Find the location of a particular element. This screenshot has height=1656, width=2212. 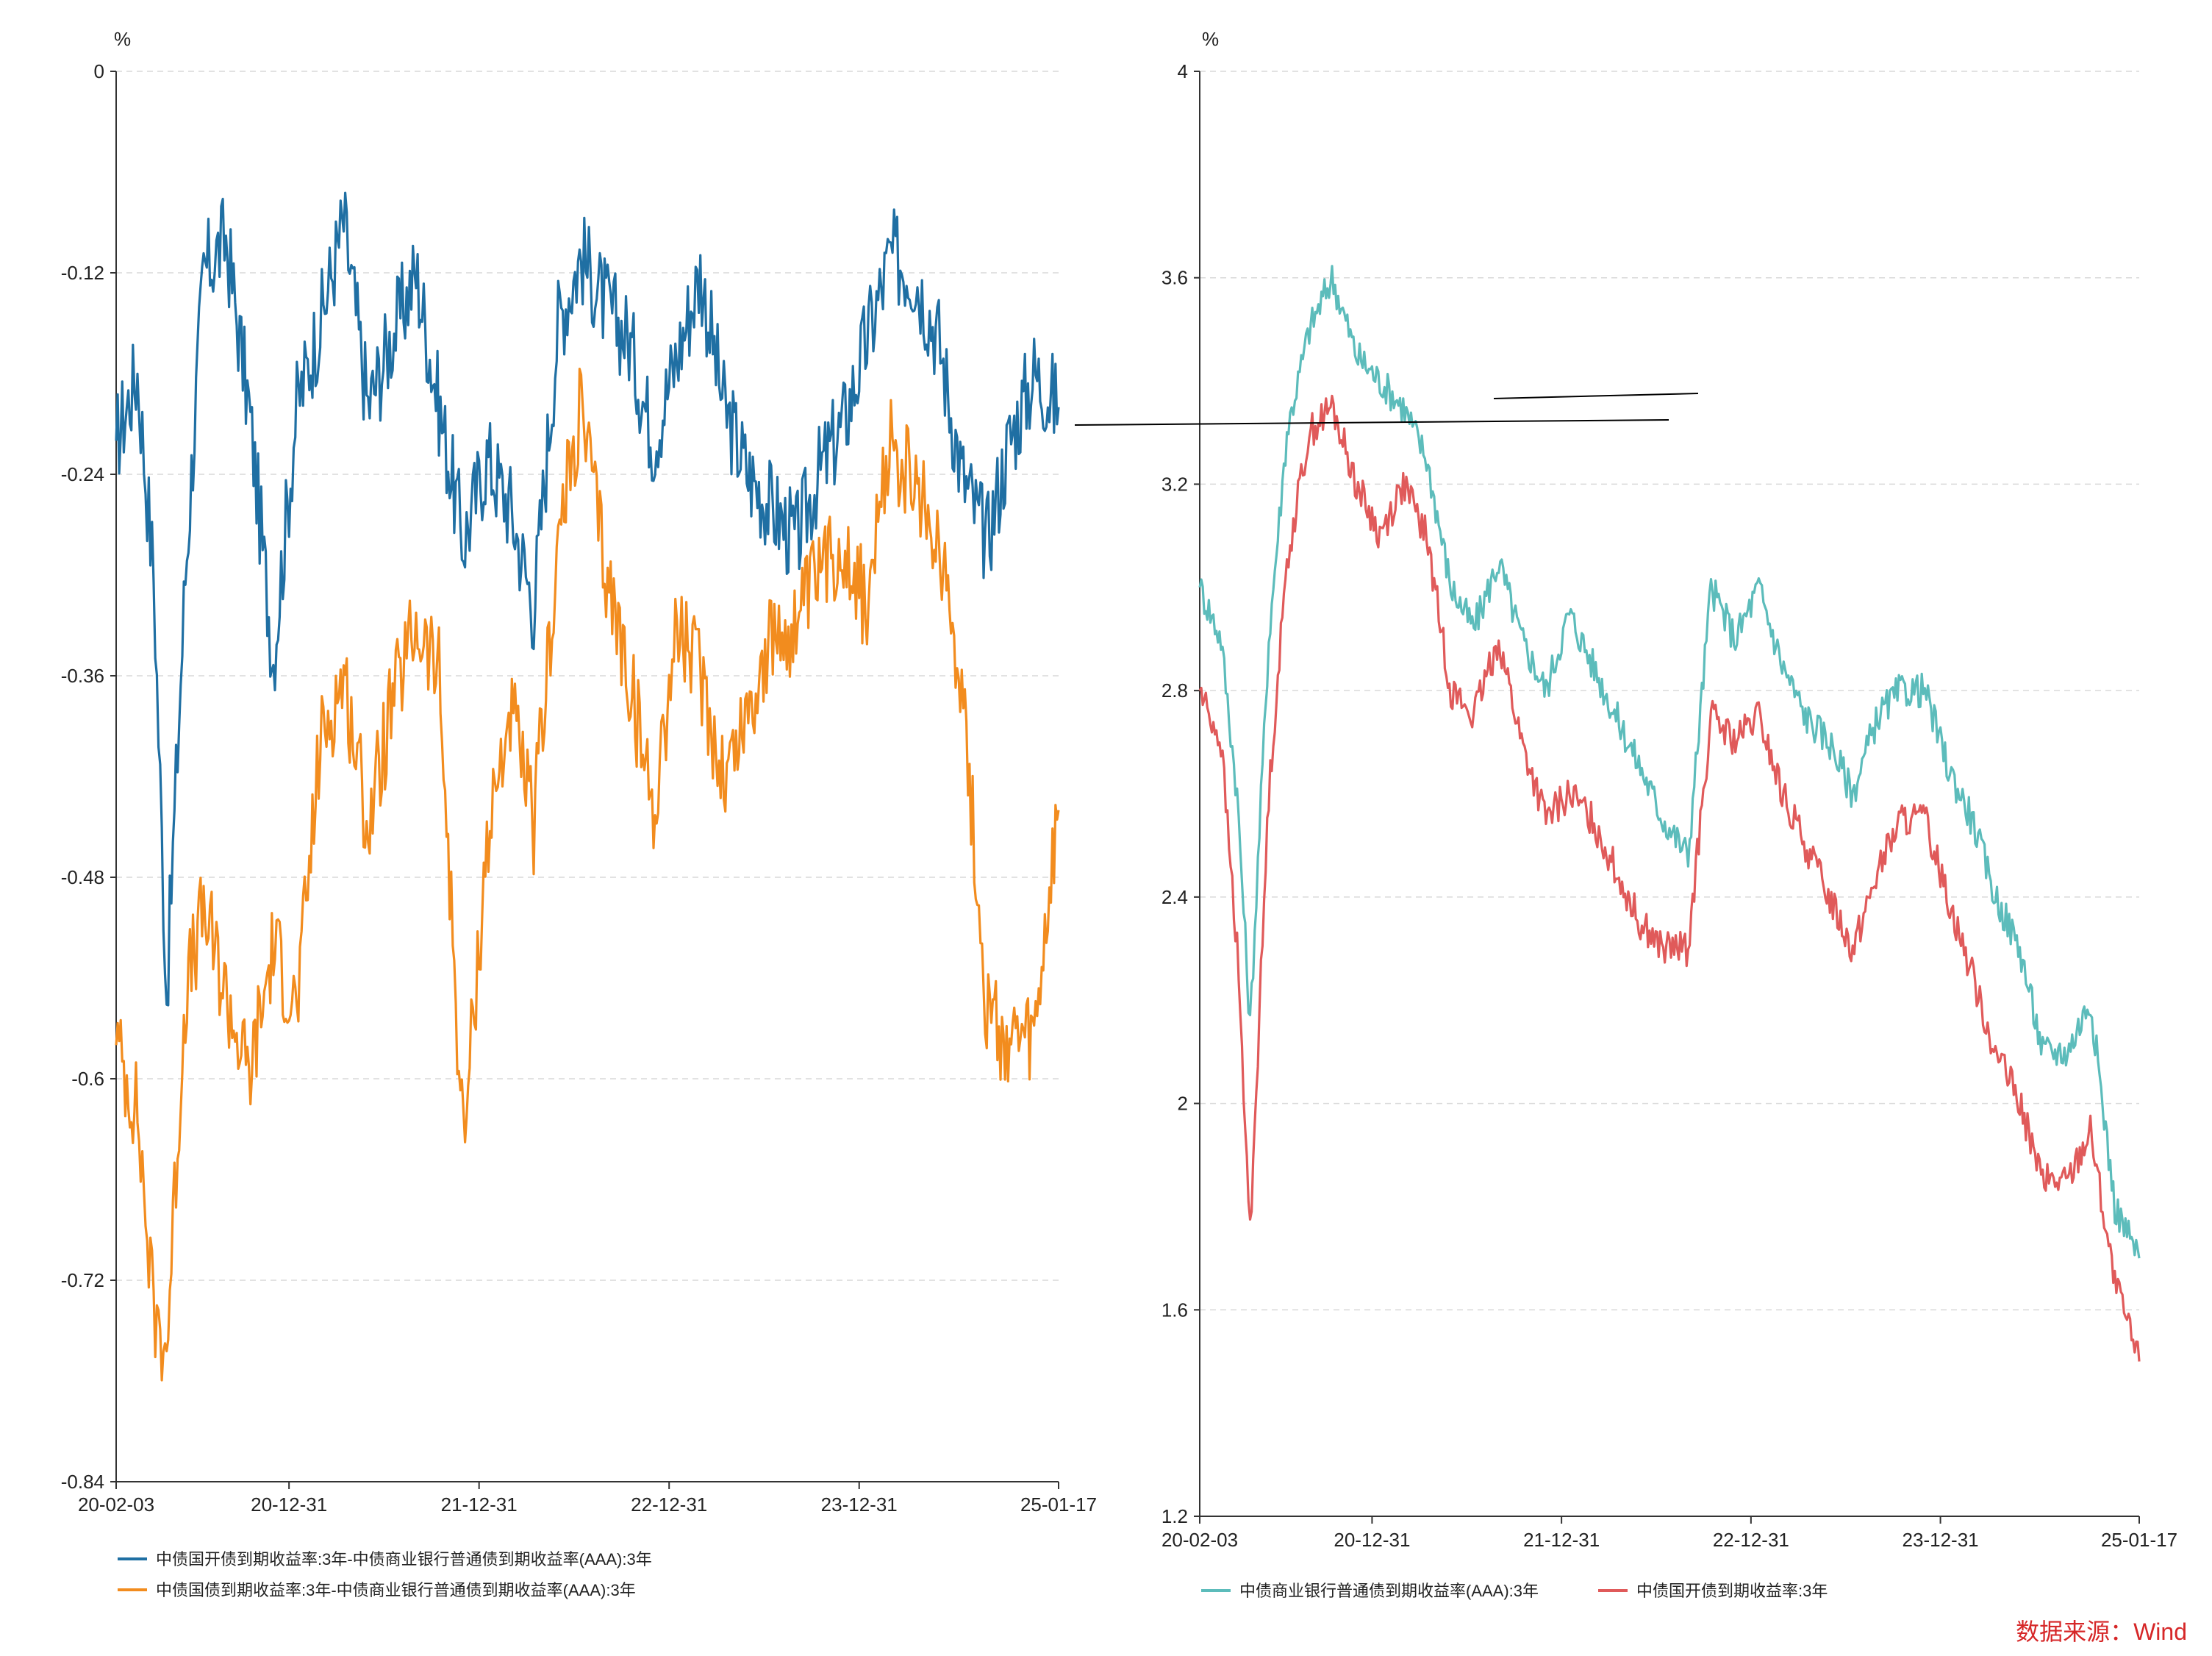

y-tick-label-left-7: -0.84 is located at coordinates (82, 1482).